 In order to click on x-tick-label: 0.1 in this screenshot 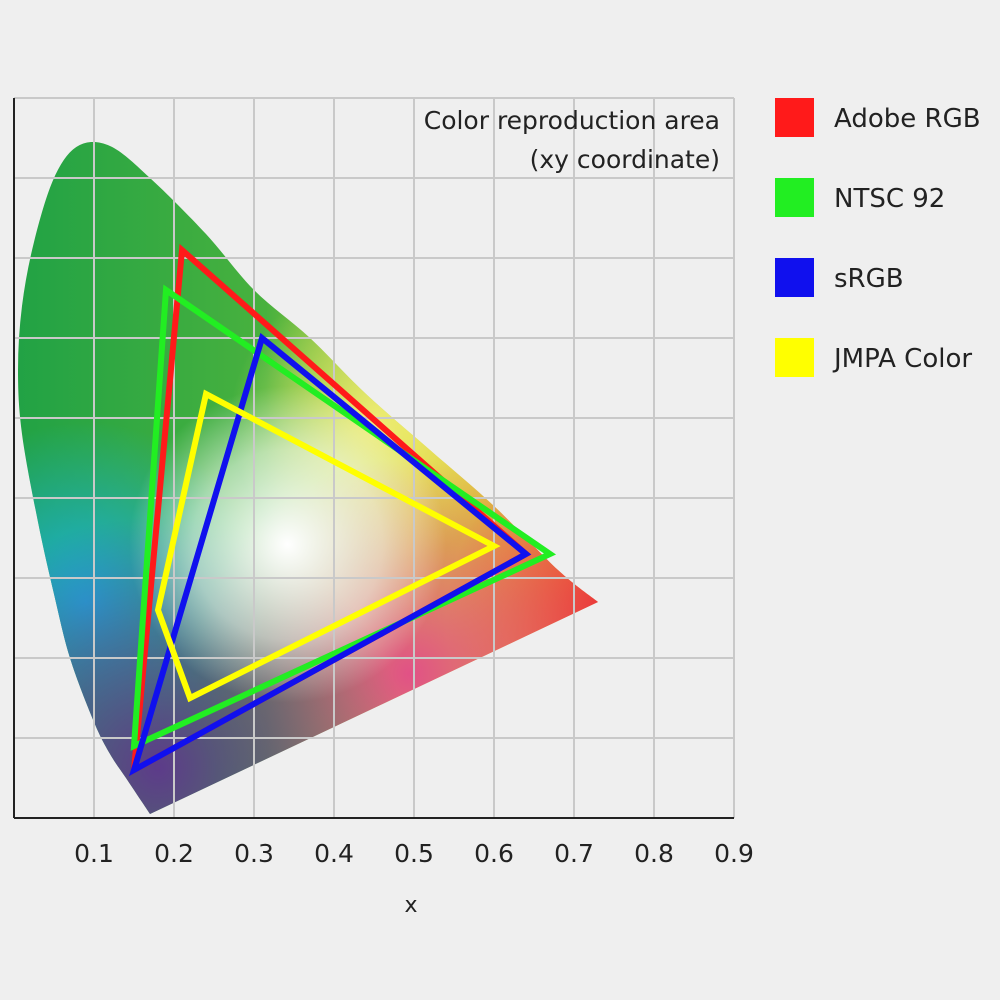, I will do `click(94, 853)`.